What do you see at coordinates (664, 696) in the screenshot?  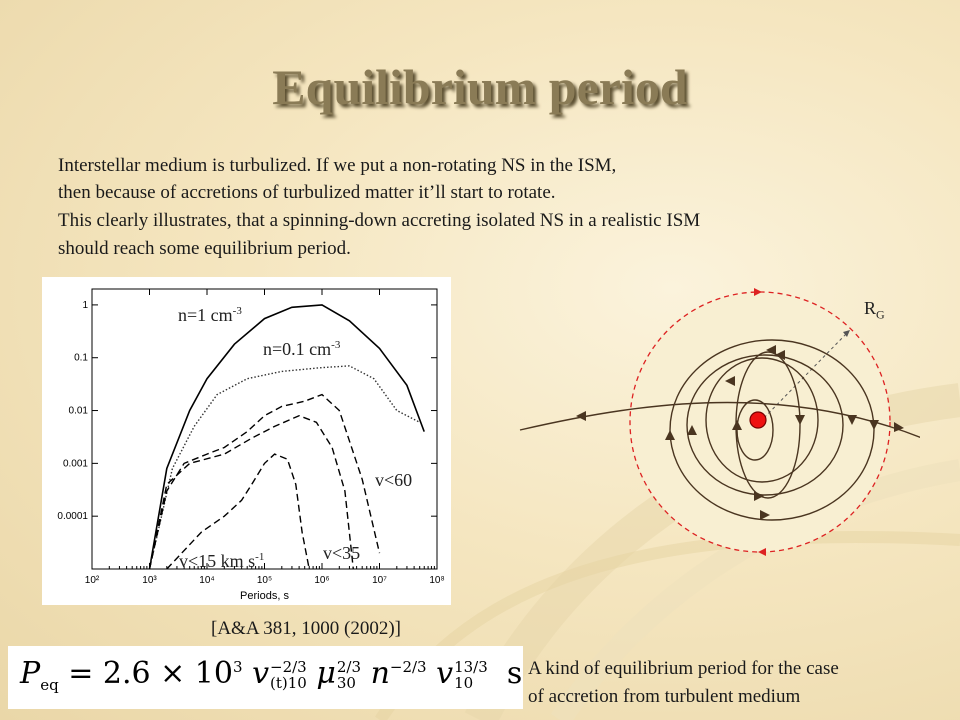 I see `caption-line-2: of accretion from turbulent medium` at bounding box center [664, 696].